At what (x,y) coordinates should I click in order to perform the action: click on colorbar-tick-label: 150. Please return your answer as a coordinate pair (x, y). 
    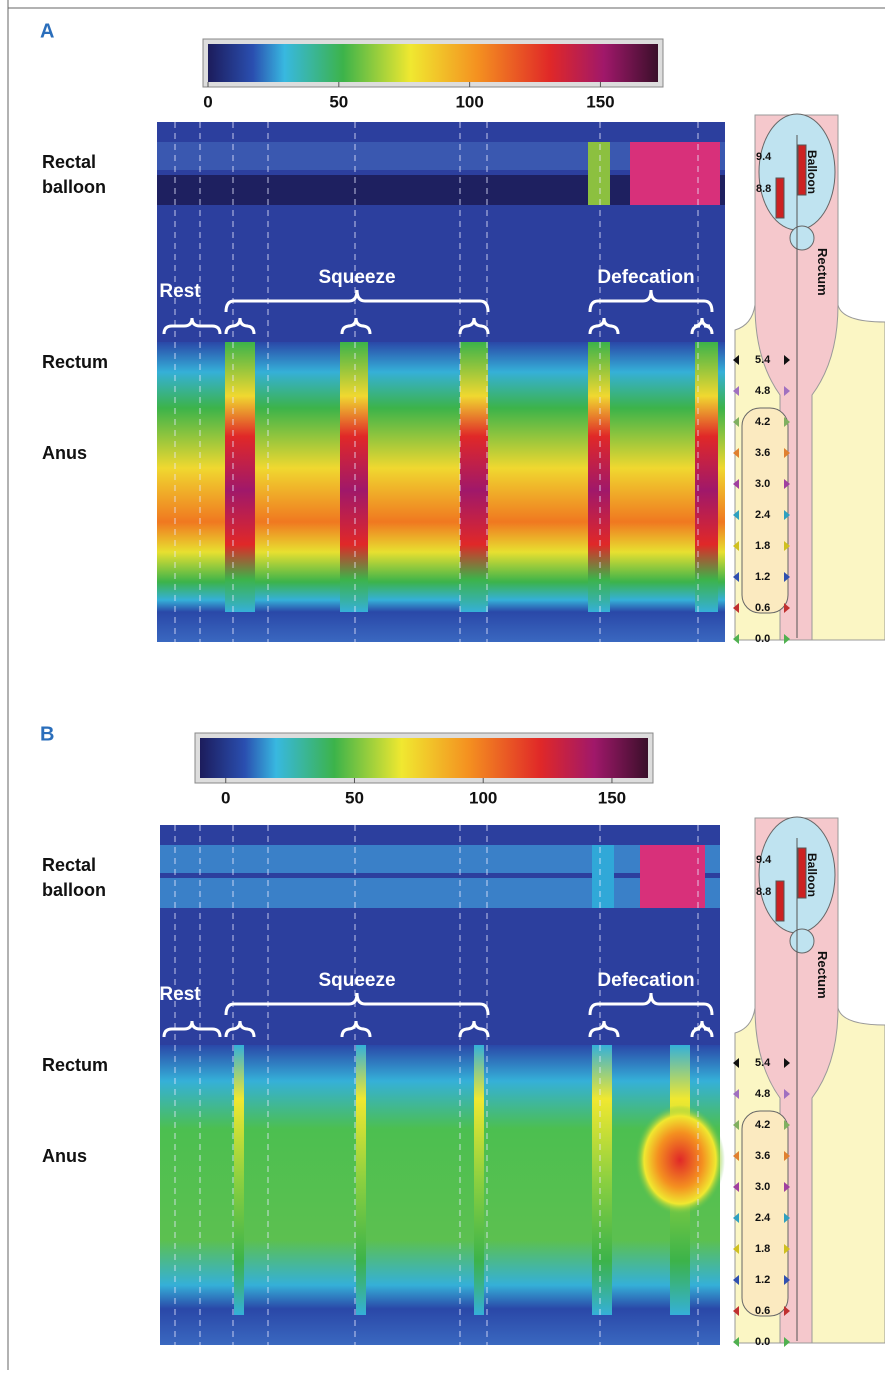
    Looking at the image, I should click on (600, 101).